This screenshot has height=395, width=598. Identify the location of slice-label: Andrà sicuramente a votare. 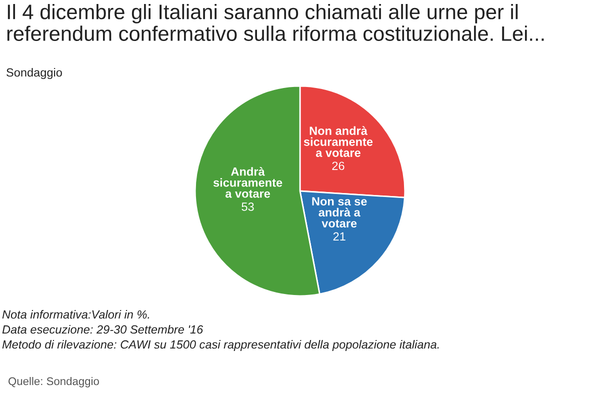
(247, 182).